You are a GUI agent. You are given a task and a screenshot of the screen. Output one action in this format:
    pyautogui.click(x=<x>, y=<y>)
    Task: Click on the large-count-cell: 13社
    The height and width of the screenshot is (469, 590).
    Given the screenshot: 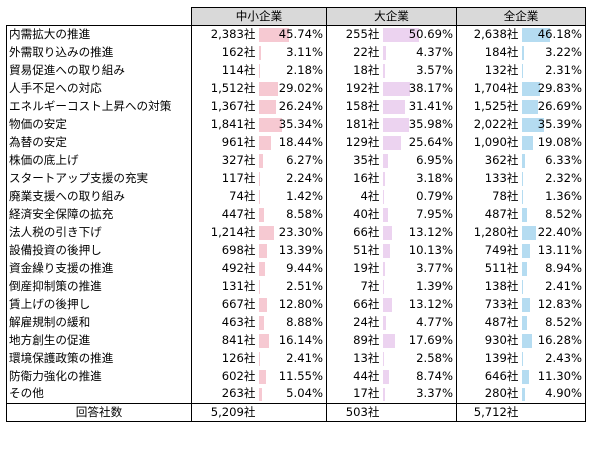 What is the action you would take?
    pyautogui.click(x=354, y=358)
    